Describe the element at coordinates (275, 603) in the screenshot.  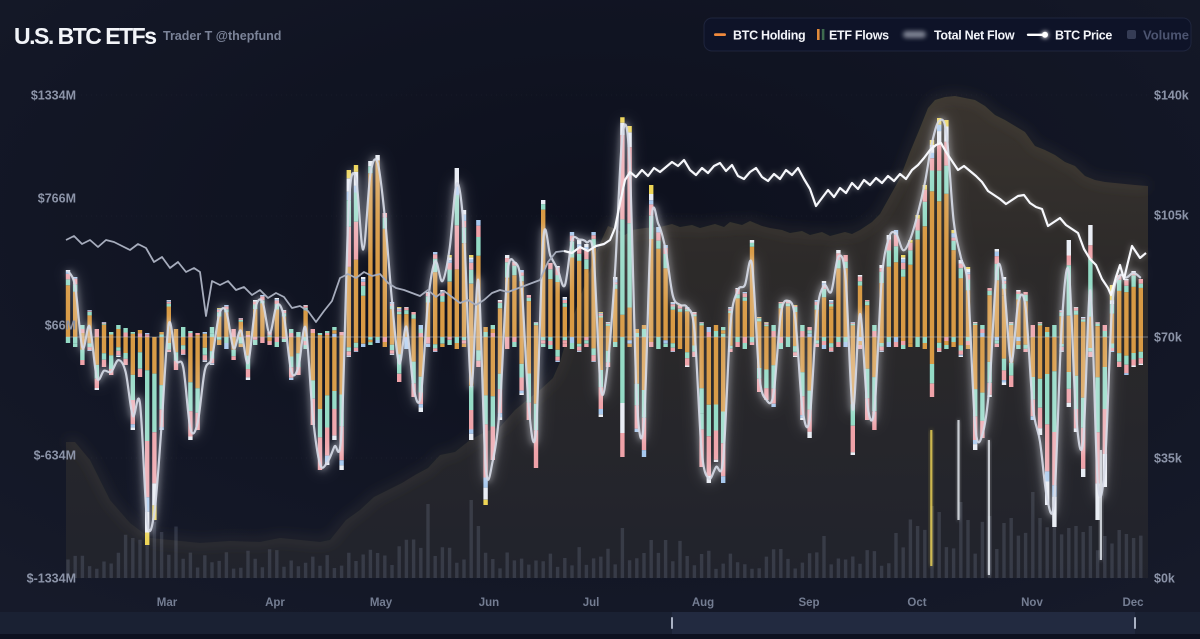
I see `svg-text: Apr` at that location.